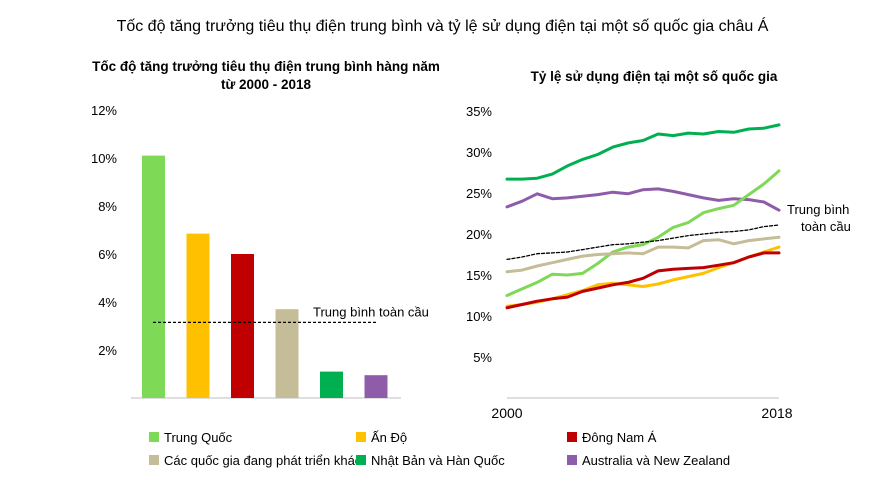  I want to click on bar-y-tick-label: 8%, so click(107, 206).